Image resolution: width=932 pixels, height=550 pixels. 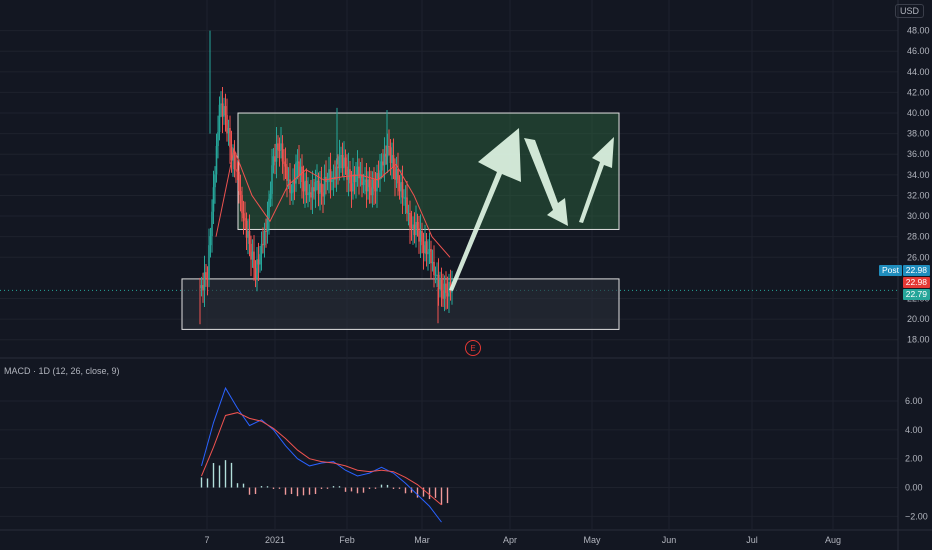 What do you see at coordinates (473, 348) in the screenshot?
I see `earnings-event-badge: E` at bounding box center [473, 348].